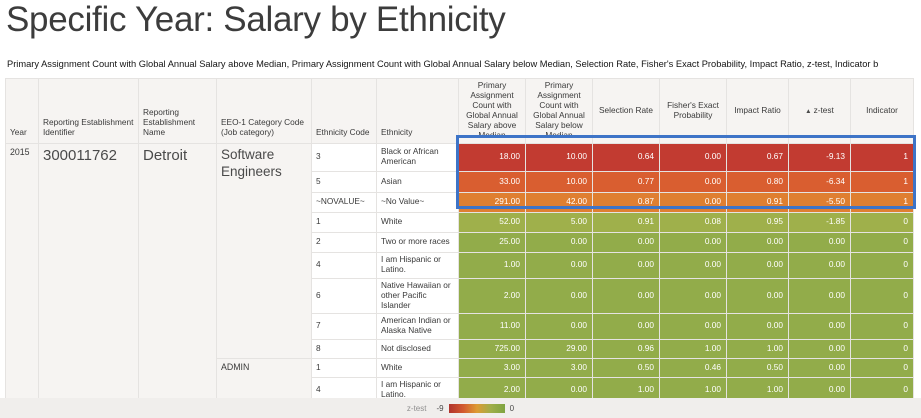  I want to click on impact-ratio-cell: 1.00, so click(757, 348).